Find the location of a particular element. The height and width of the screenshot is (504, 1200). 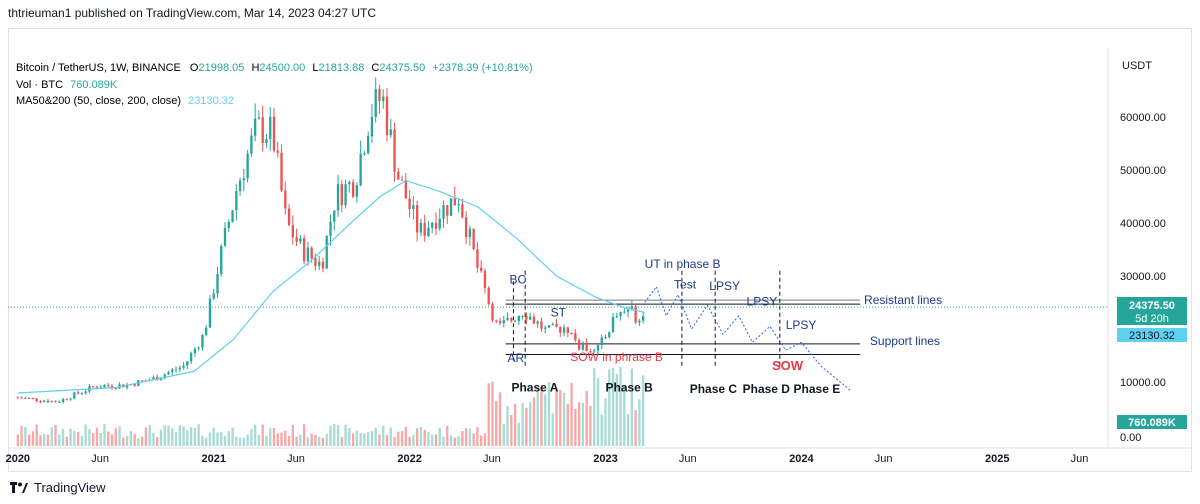

legend-change: +2378.39 (+10.81%) is located at coordinates (482, 68).